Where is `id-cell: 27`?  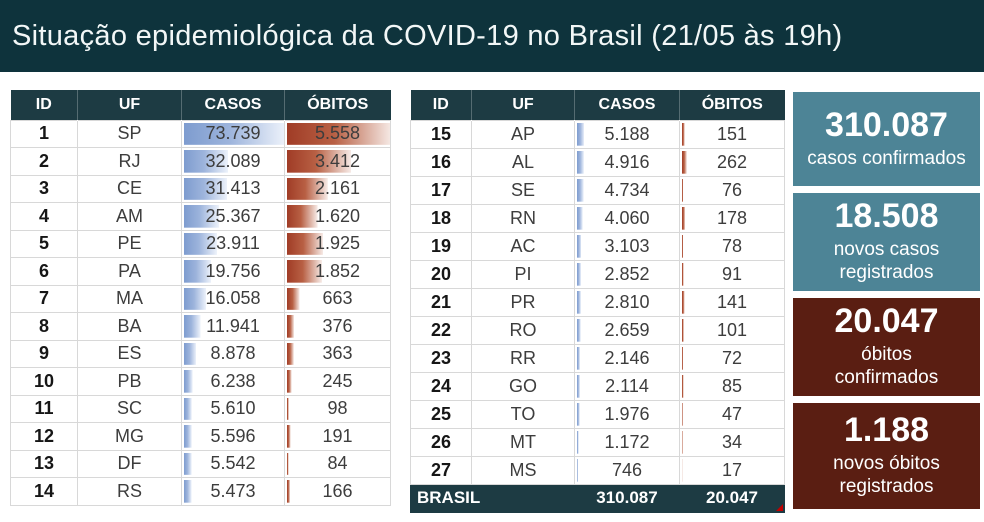 id-cell: 27 is located at coordinates (441, 470).